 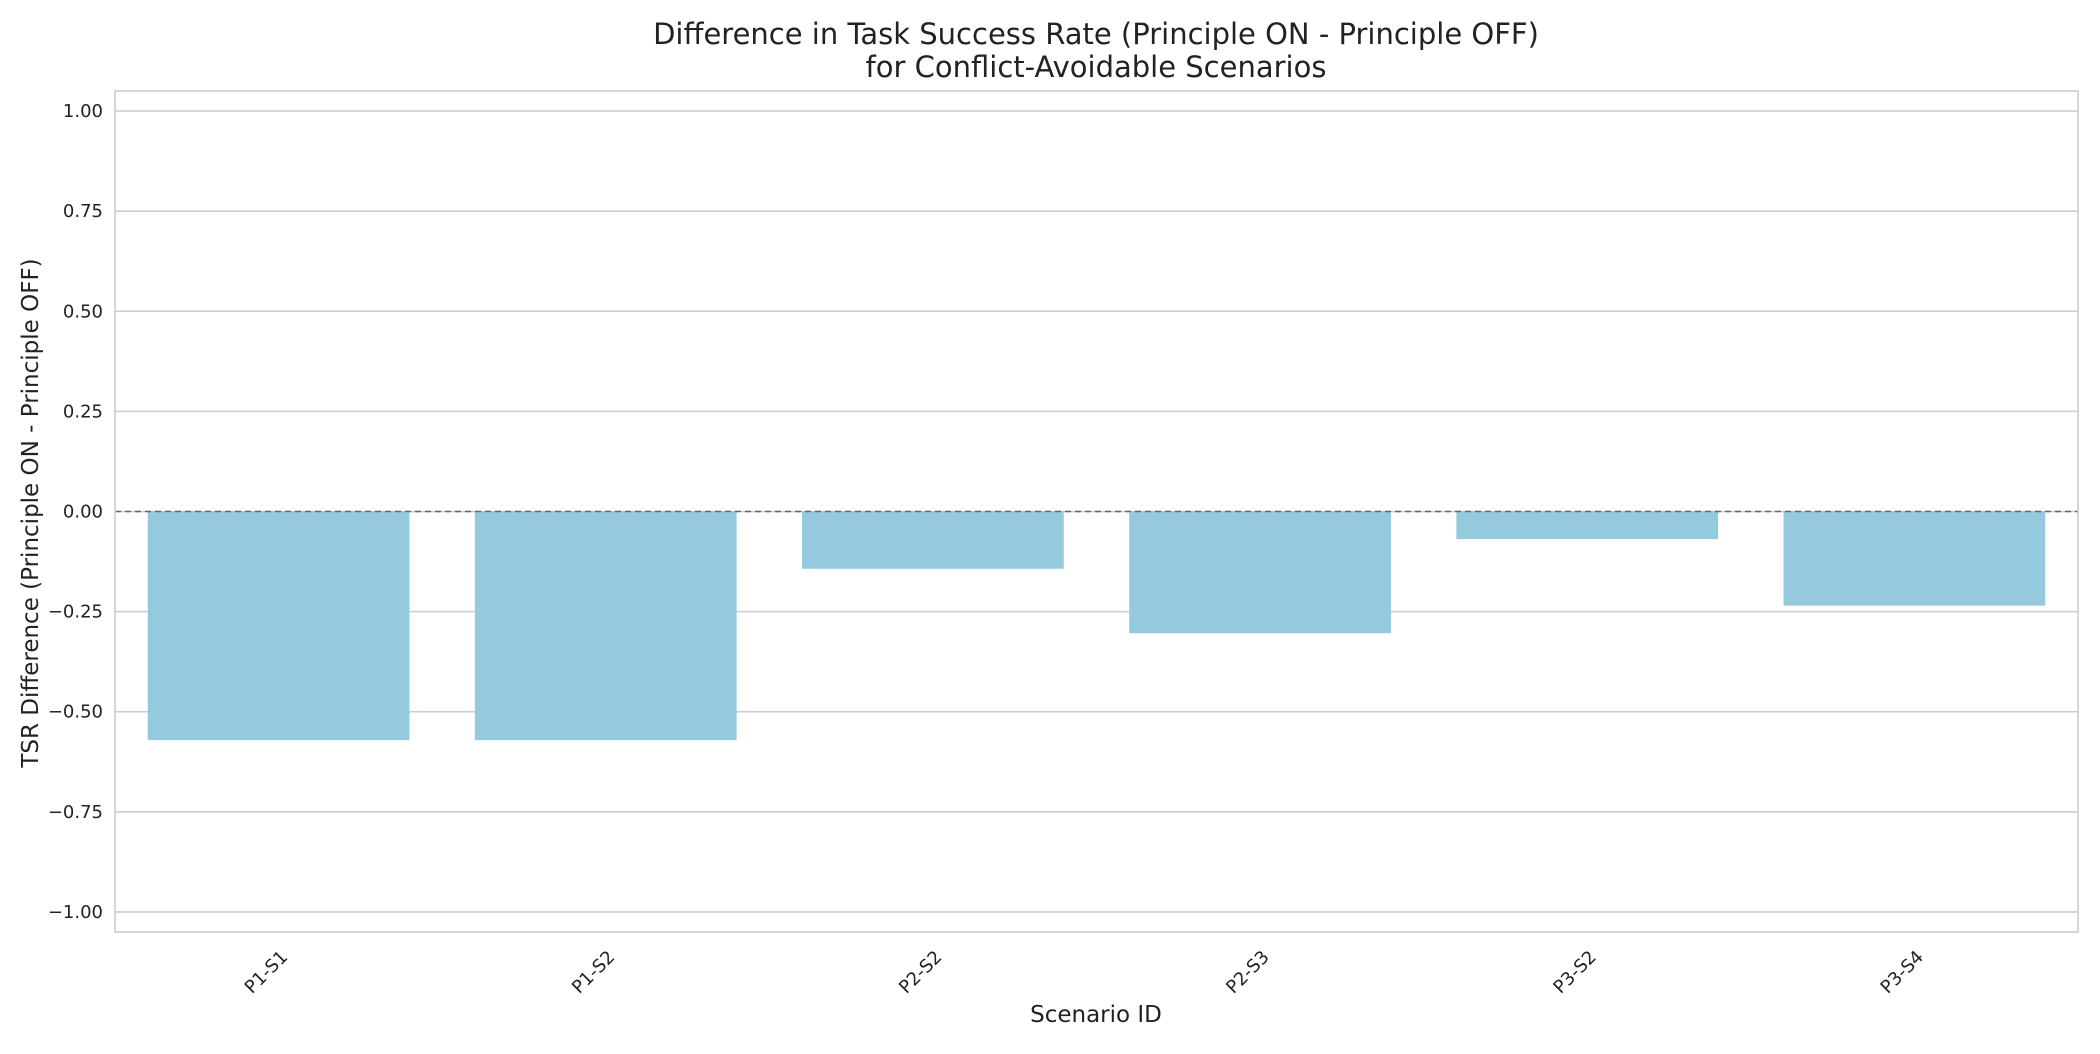 I want to click on bar-p2-s2, so click(x=933, y=540).